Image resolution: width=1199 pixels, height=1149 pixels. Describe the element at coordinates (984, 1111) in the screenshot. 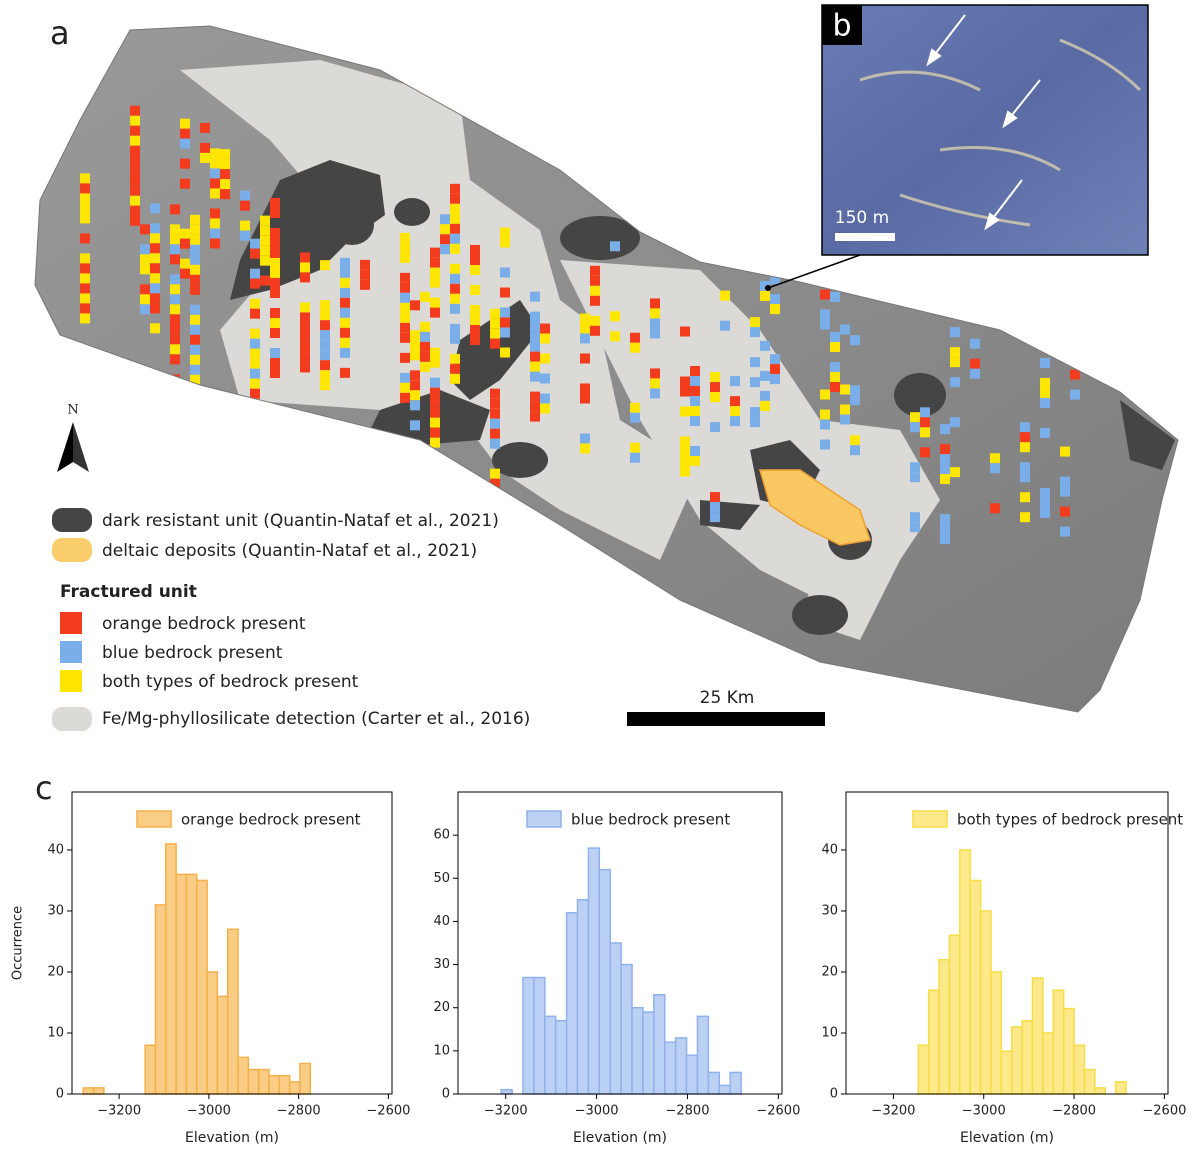

I see `x-tick-label: −3000` at that location.